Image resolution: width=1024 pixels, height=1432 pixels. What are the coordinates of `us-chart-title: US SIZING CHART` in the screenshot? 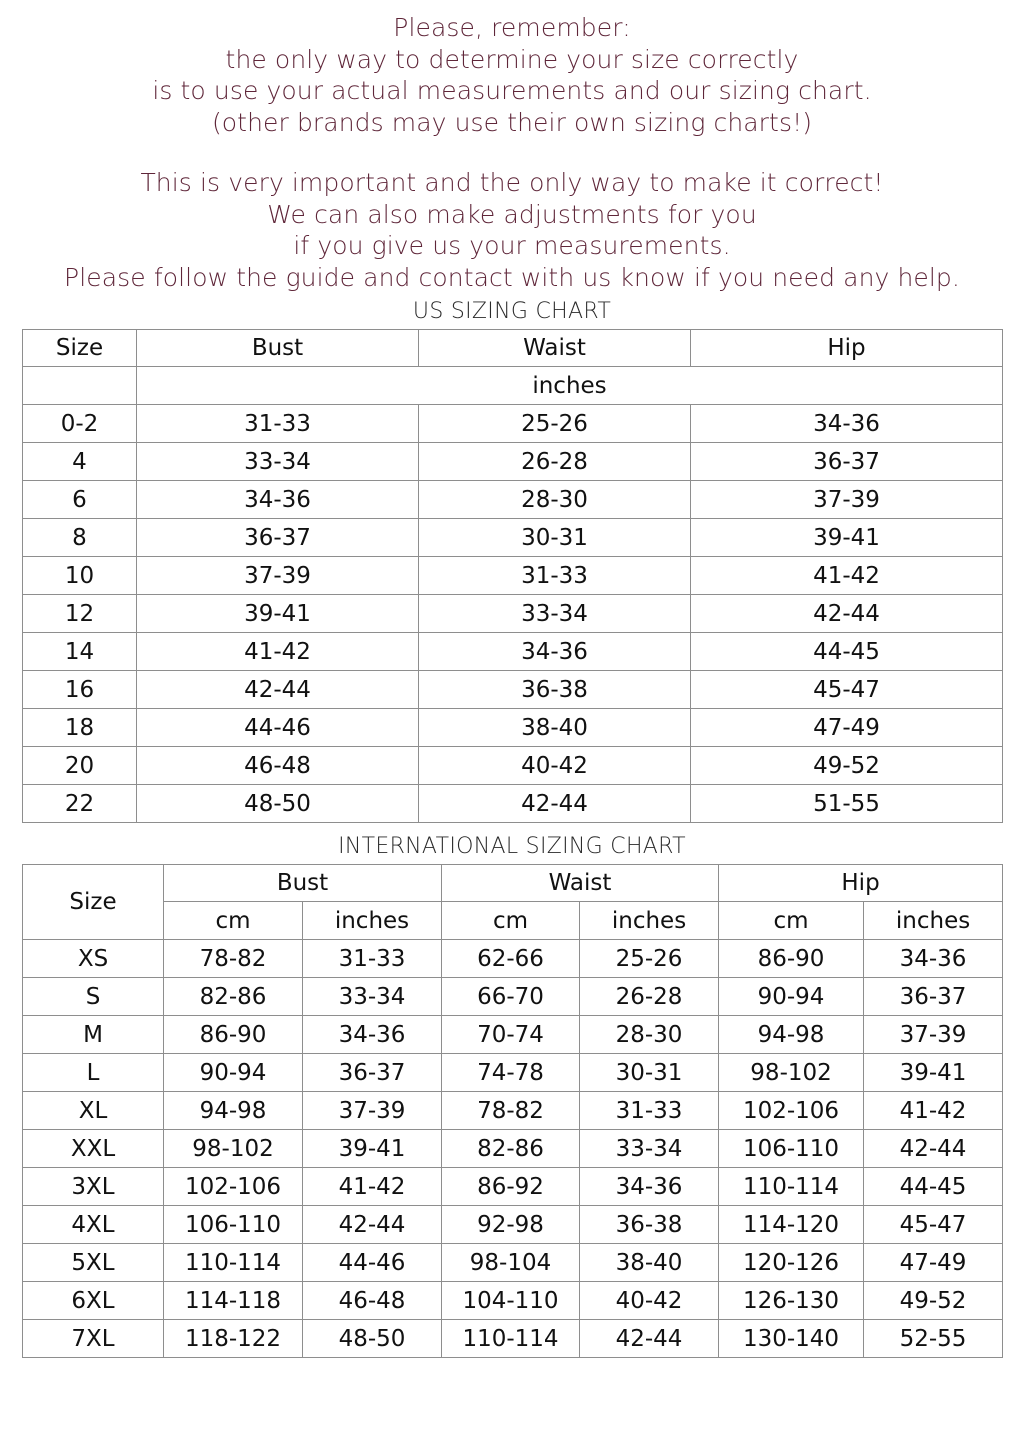 It's located at (512, 311).